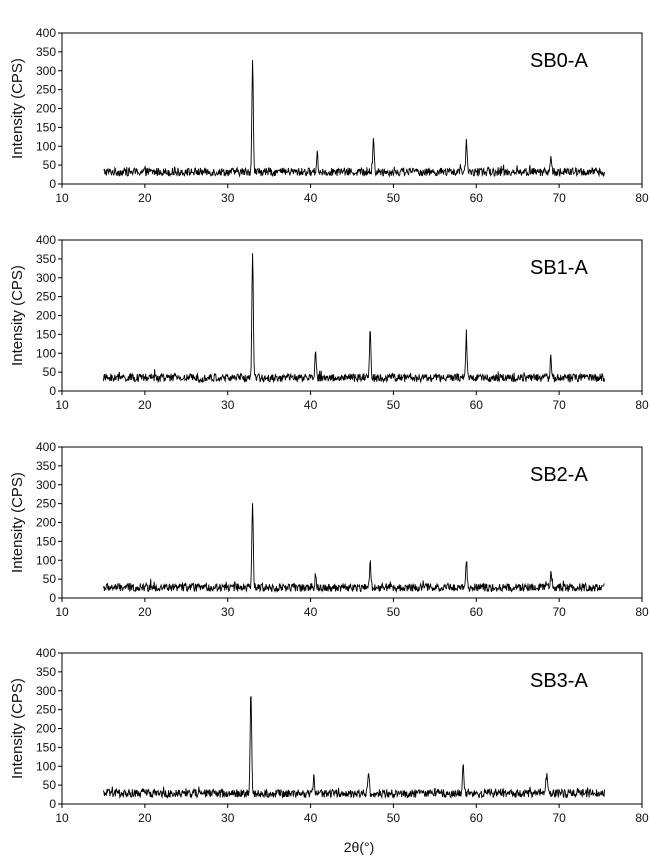 This screenshot has height=859, width=650. Describe the element at coordinates (559, 475) in the screenshot. I see `panel-title: SB2-A` at that location.